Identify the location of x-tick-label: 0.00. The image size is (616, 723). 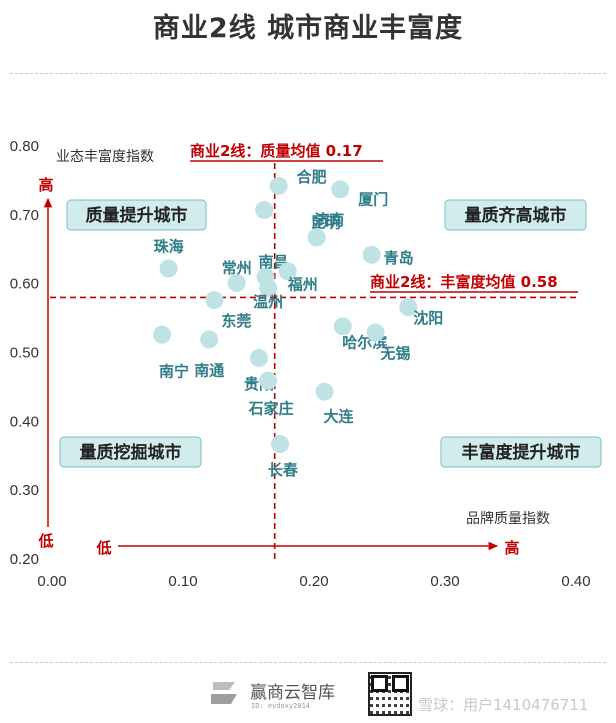
(51, 581).